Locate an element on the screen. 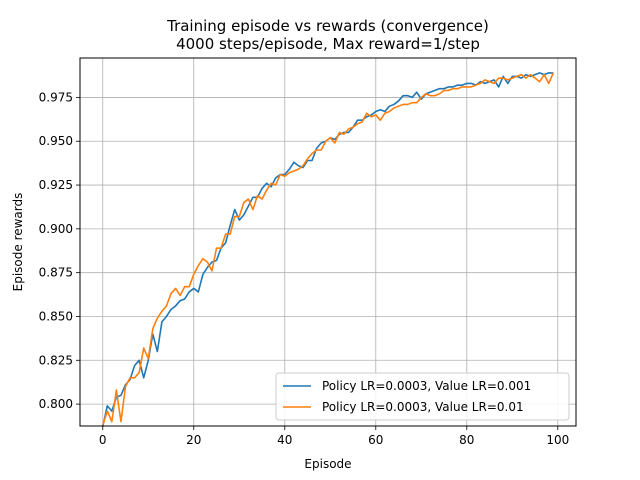 Image resolution: width=640 pixels, height=480 pixels. legend-label-2: Policy LR=0.0003, Value LR=0.01 is located at coordinates (423, 407).